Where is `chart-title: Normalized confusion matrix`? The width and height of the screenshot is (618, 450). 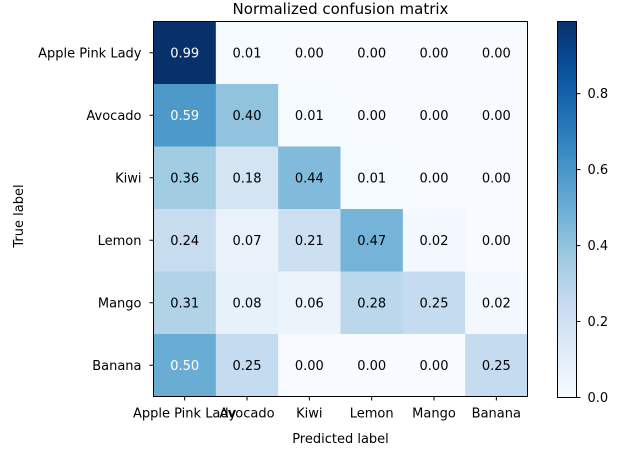
chart-title: Normalized confusion matrix is located at coordinates (341, 9).